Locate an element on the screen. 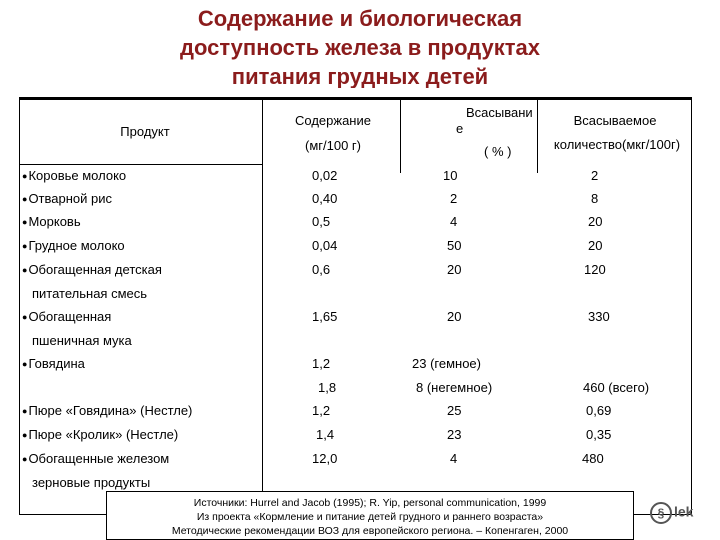 This screenshot has height=540, width=720. row-content: 0,6 is located at coordinates (321, 269).